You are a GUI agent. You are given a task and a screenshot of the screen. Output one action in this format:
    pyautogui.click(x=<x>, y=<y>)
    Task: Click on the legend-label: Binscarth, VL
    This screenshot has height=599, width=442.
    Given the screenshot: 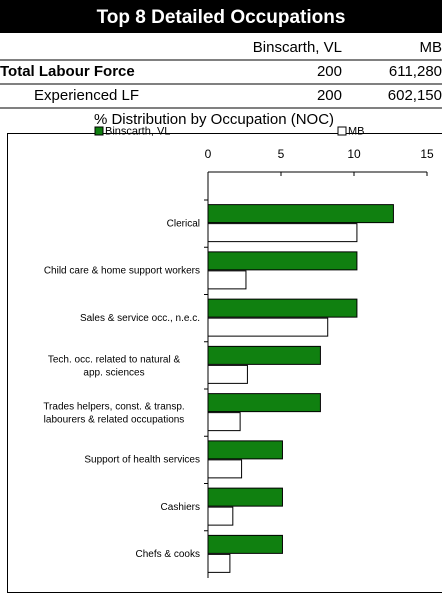 What is the action you would take?
    pyautogui.click(x=137, y=131)
    